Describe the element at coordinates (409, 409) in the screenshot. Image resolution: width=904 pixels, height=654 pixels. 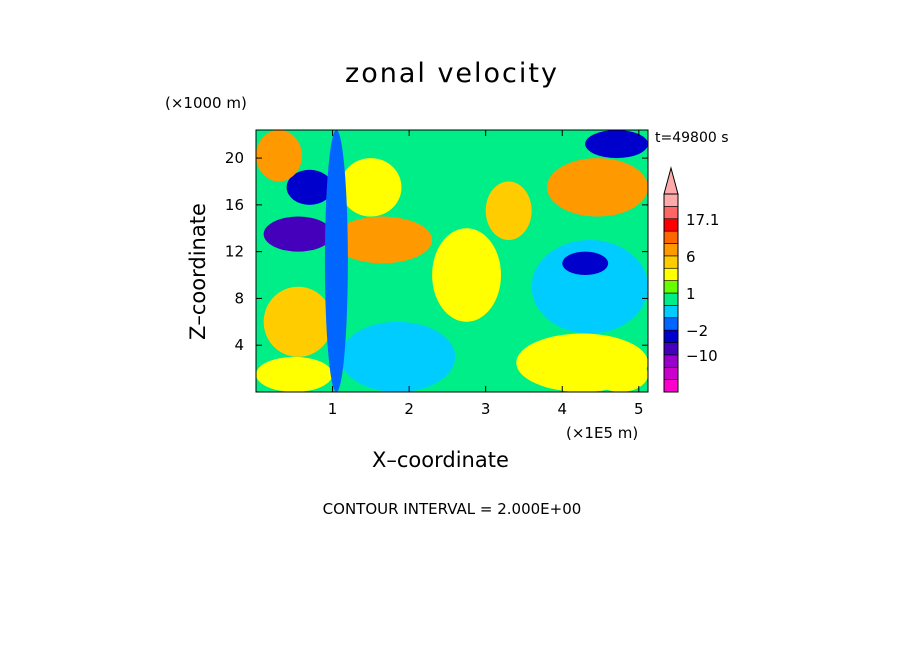
I see `x-tick-label: 2` at that location.